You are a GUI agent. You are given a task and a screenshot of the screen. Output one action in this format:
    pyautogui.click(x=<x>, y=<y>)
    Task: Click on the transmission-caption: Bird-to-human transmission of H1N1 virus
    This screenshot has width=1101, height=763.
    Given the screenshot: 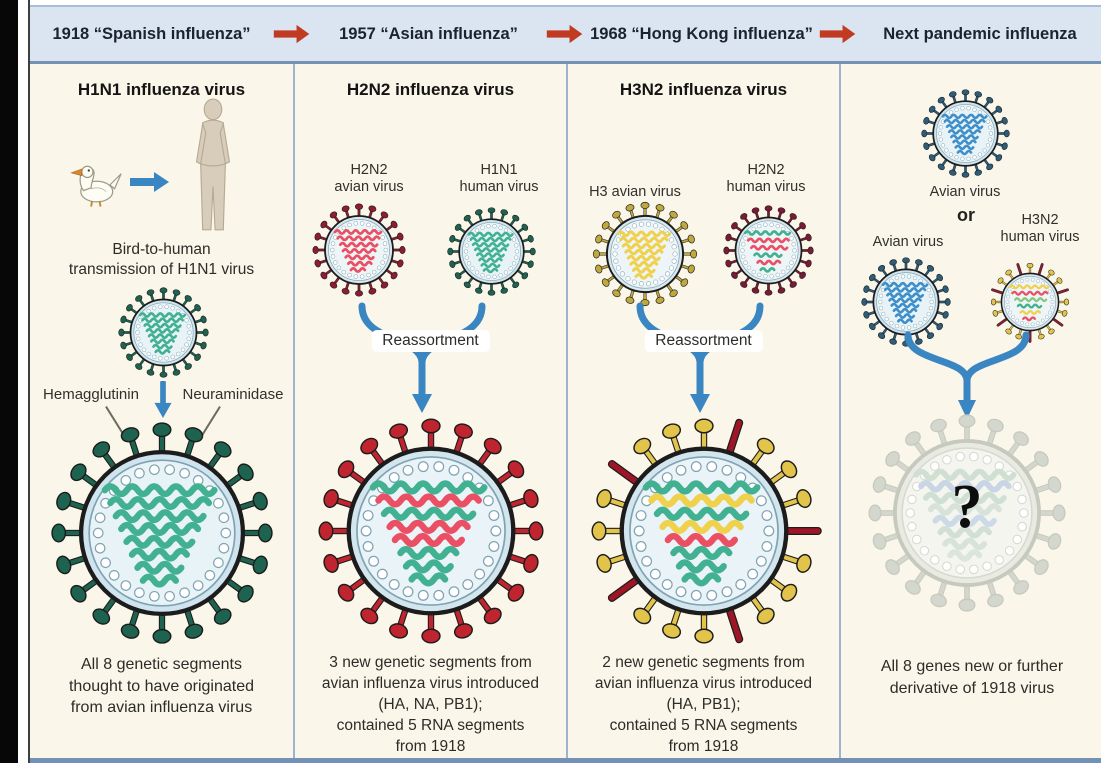 What is the action you would take?
    pyautogui.click(x=161, y=259)
    